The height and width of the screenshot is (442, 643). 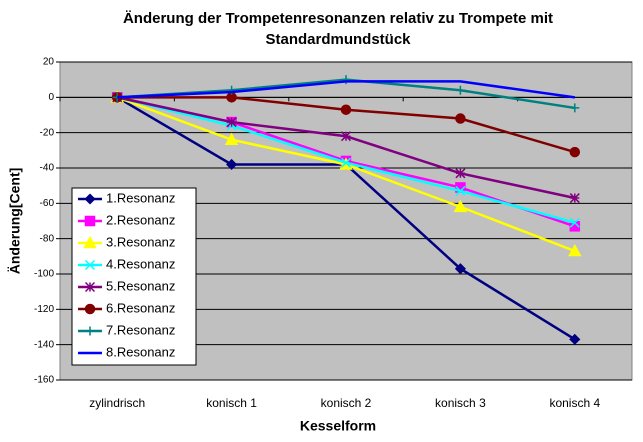 What do you see at coordinates (140, 219) in the screenshot?
I see `legend-label: 2.Resonanz` at bounding box center [140, 219].